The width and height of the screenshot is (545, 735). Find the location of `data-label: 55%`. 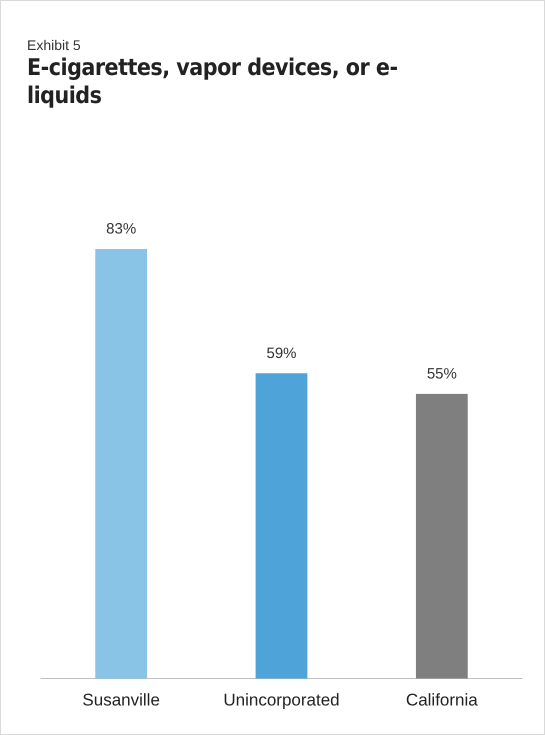

data-label: 55% is located at coordinates (441, 374).